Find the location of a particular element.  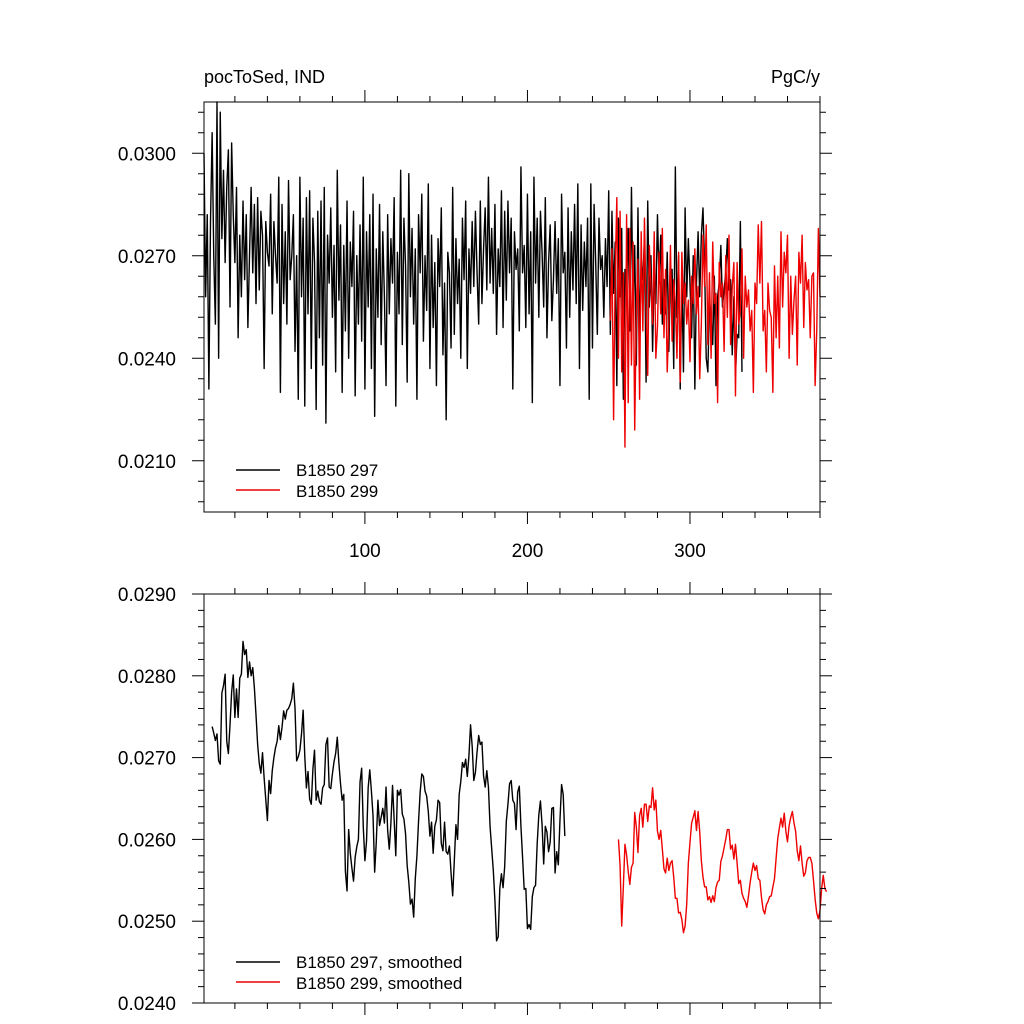

bottom-y-tick-label: 0.0270 is located at coordinates (147, 759).